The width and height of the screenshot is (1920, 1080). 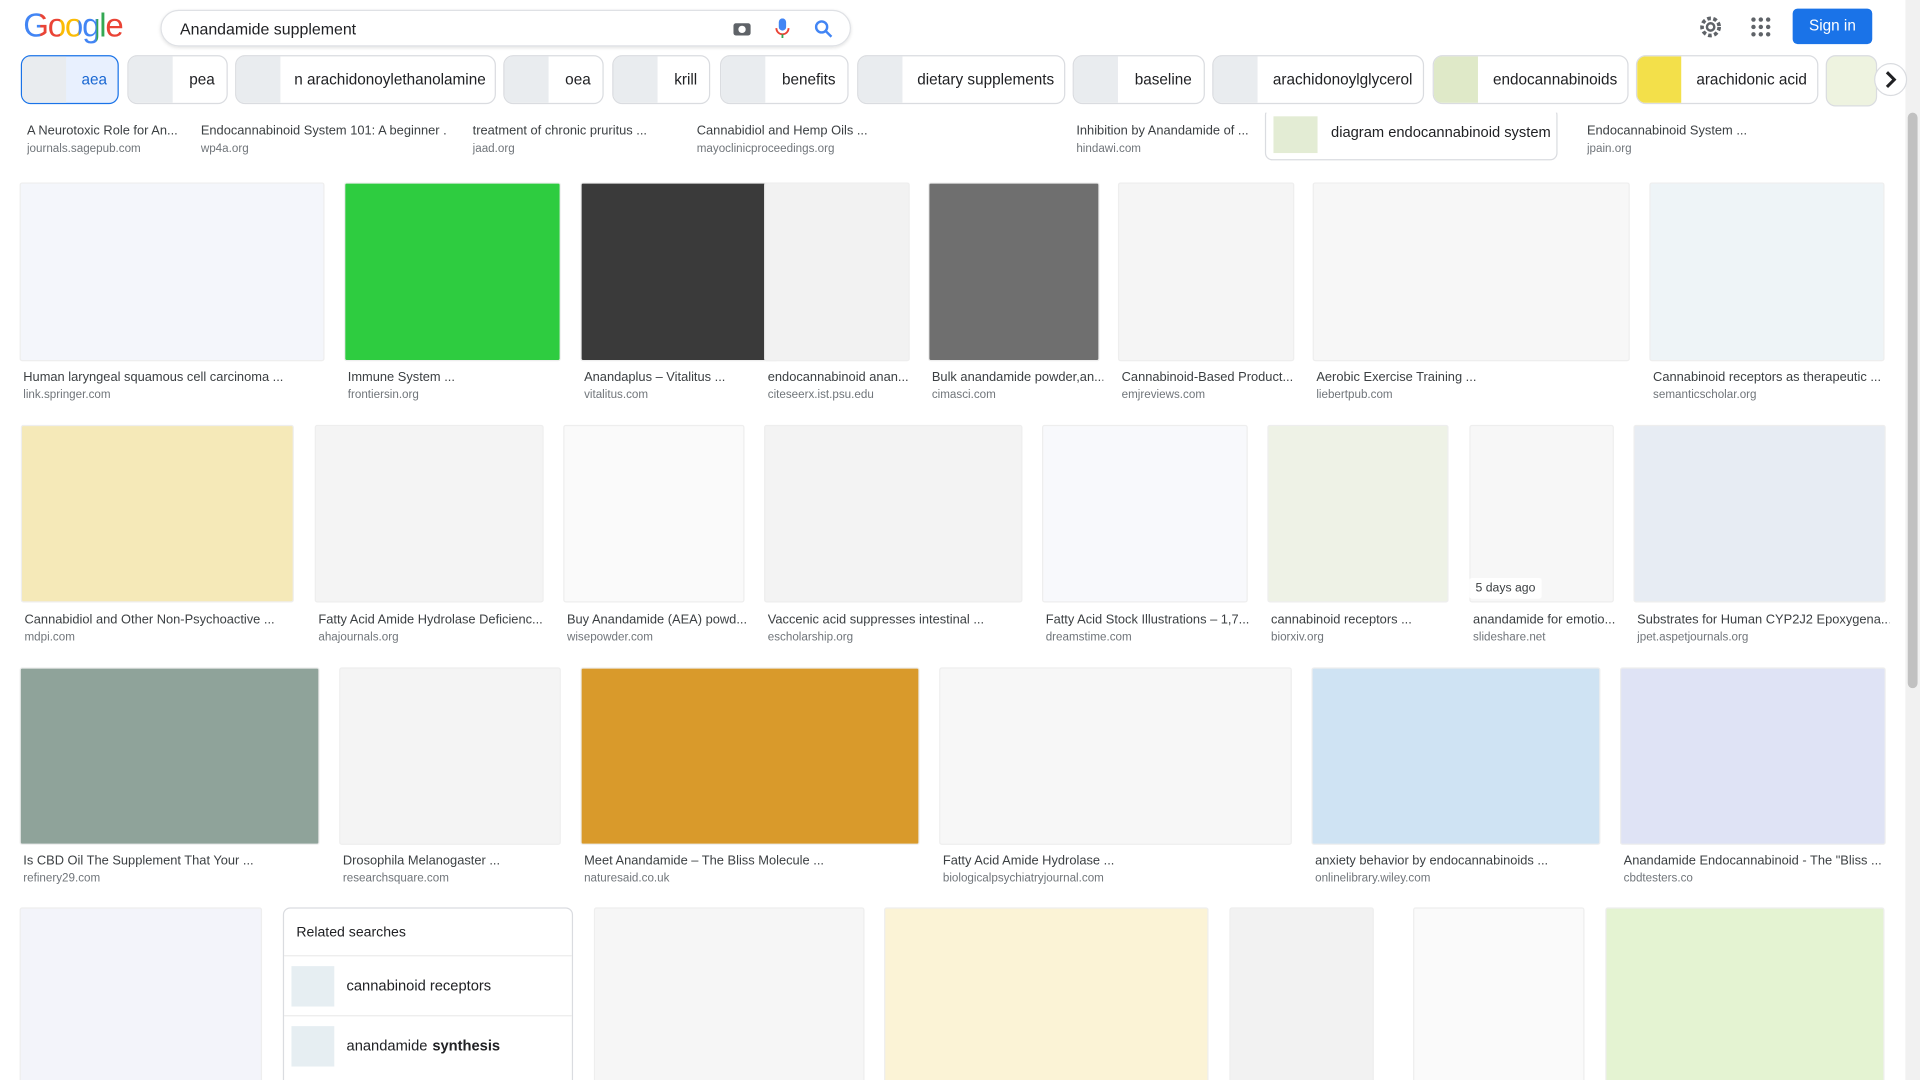 What do you see at coordinates (466, 1046) in the screenshot?
I see `related-search-bold: synthesis` at bounding box center [466, 1046].